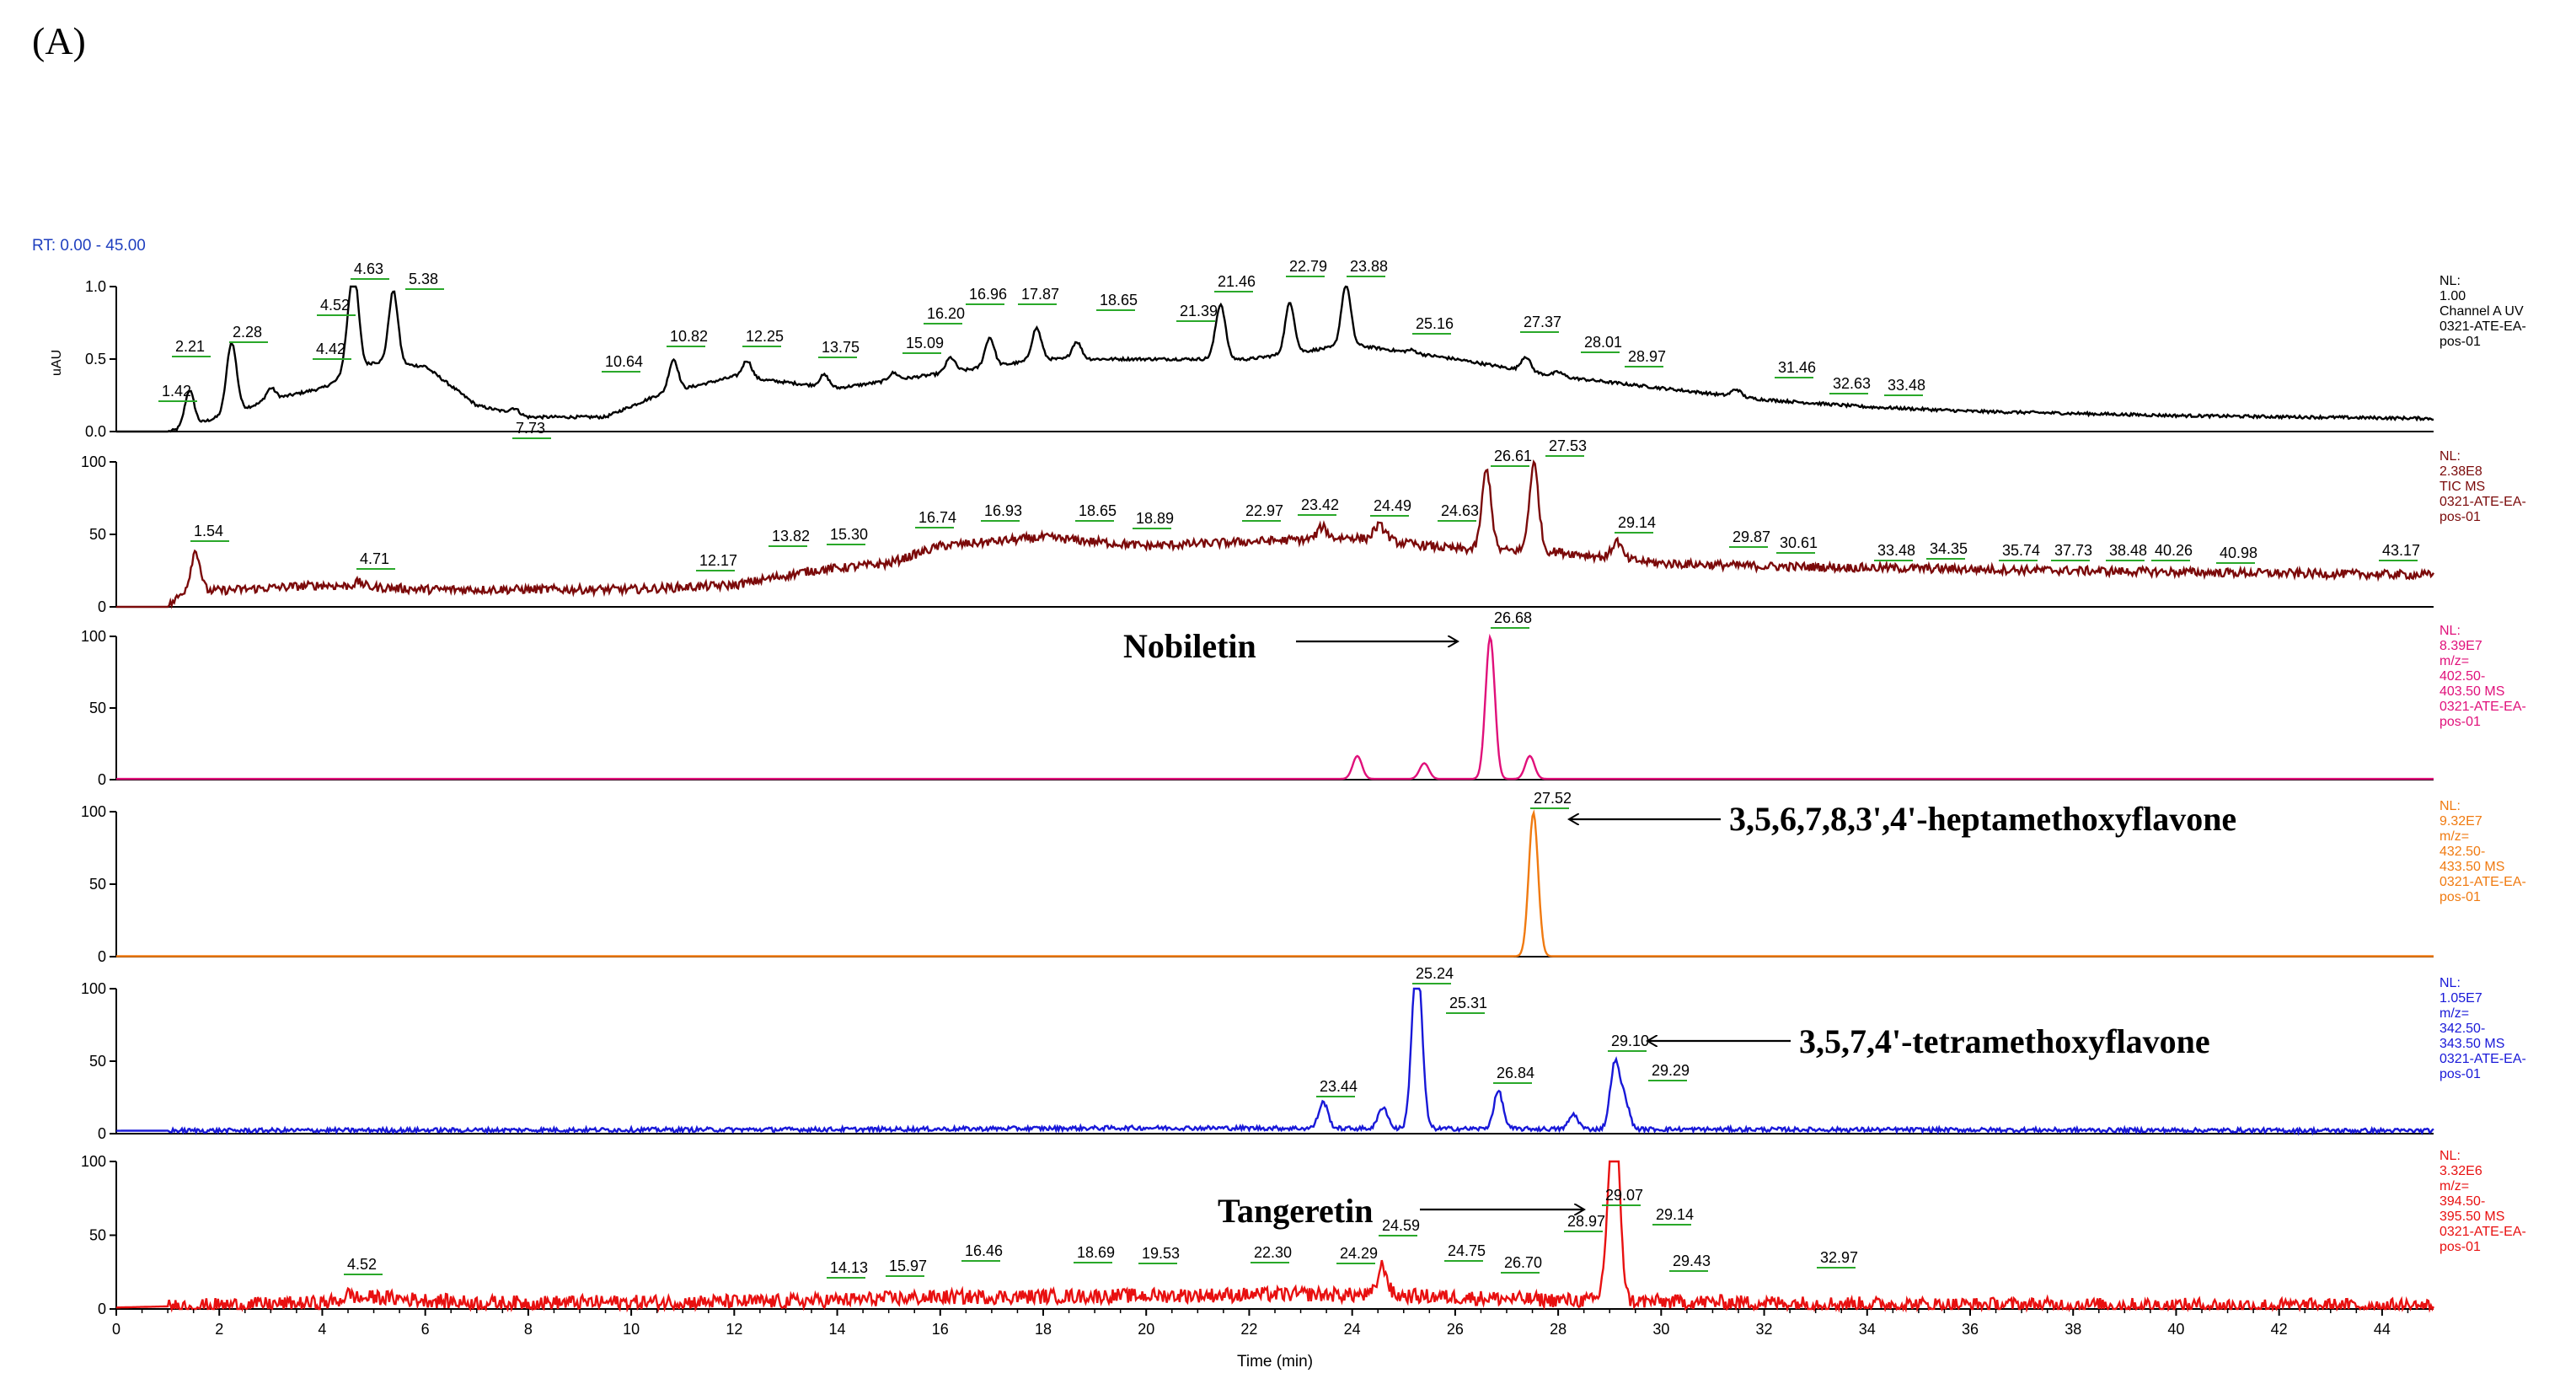 The height and width of the screenshot is (1400, 2576). I want to click on nl-legend-line: 2.38E8, so click(2460, 471).